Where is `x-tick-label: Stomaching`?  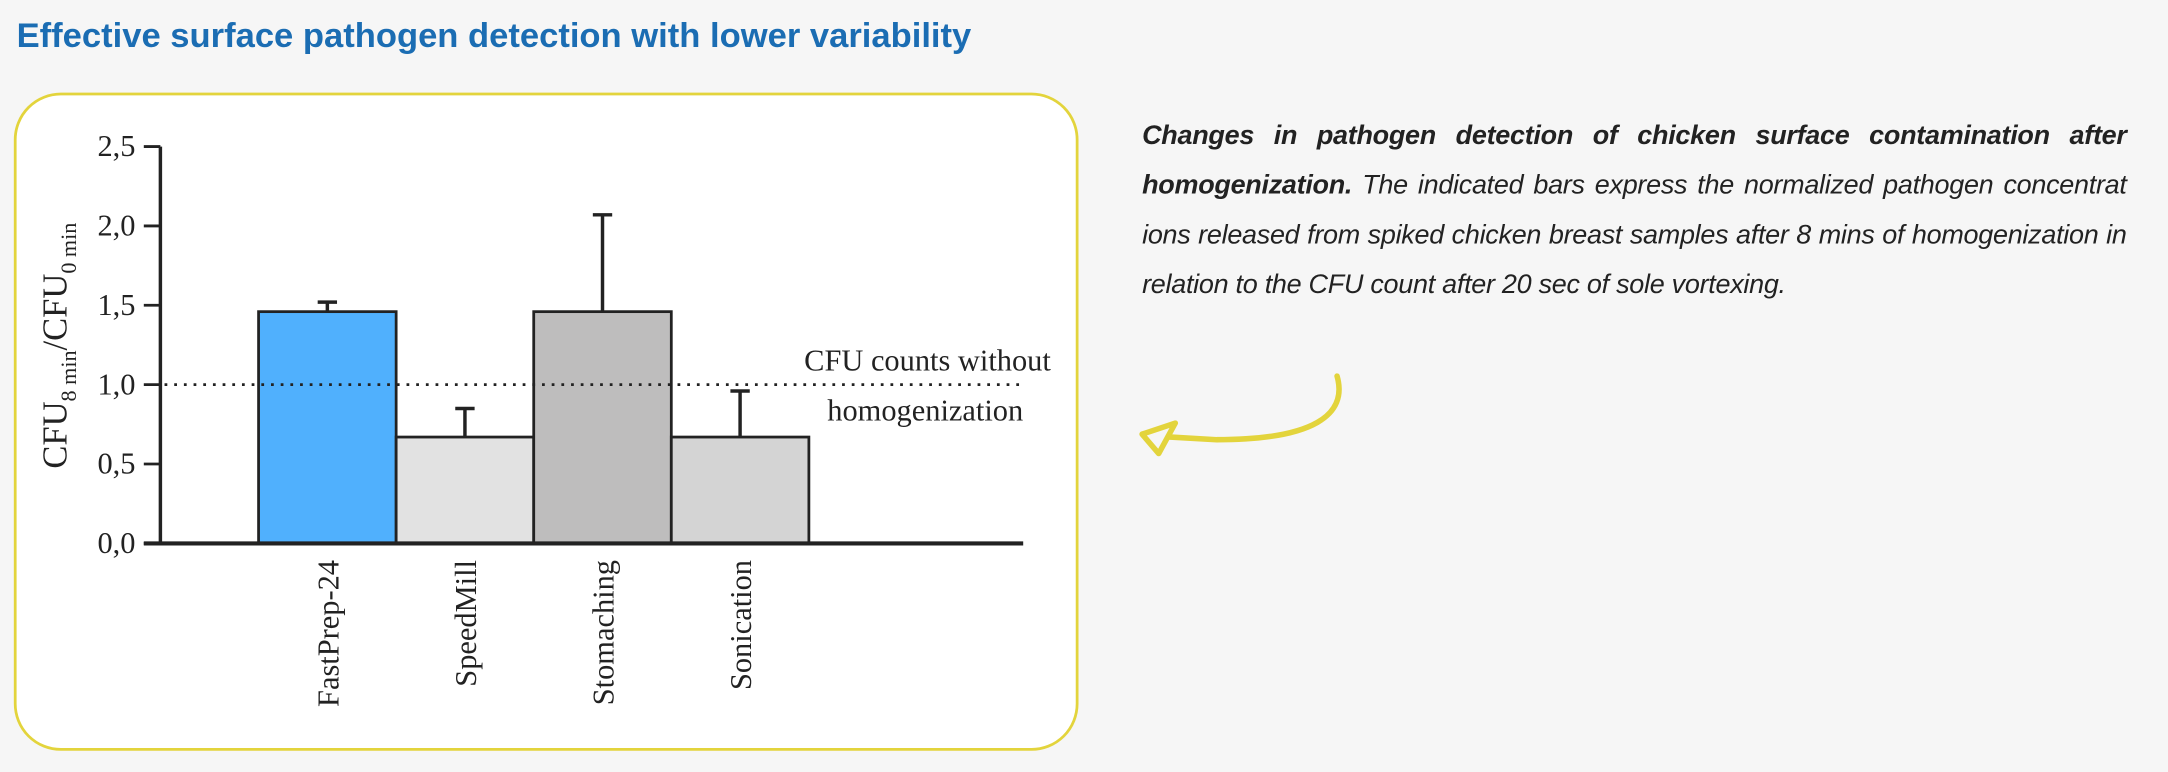 x-tick-label: Stomaching is located at coordinates (604, 632).